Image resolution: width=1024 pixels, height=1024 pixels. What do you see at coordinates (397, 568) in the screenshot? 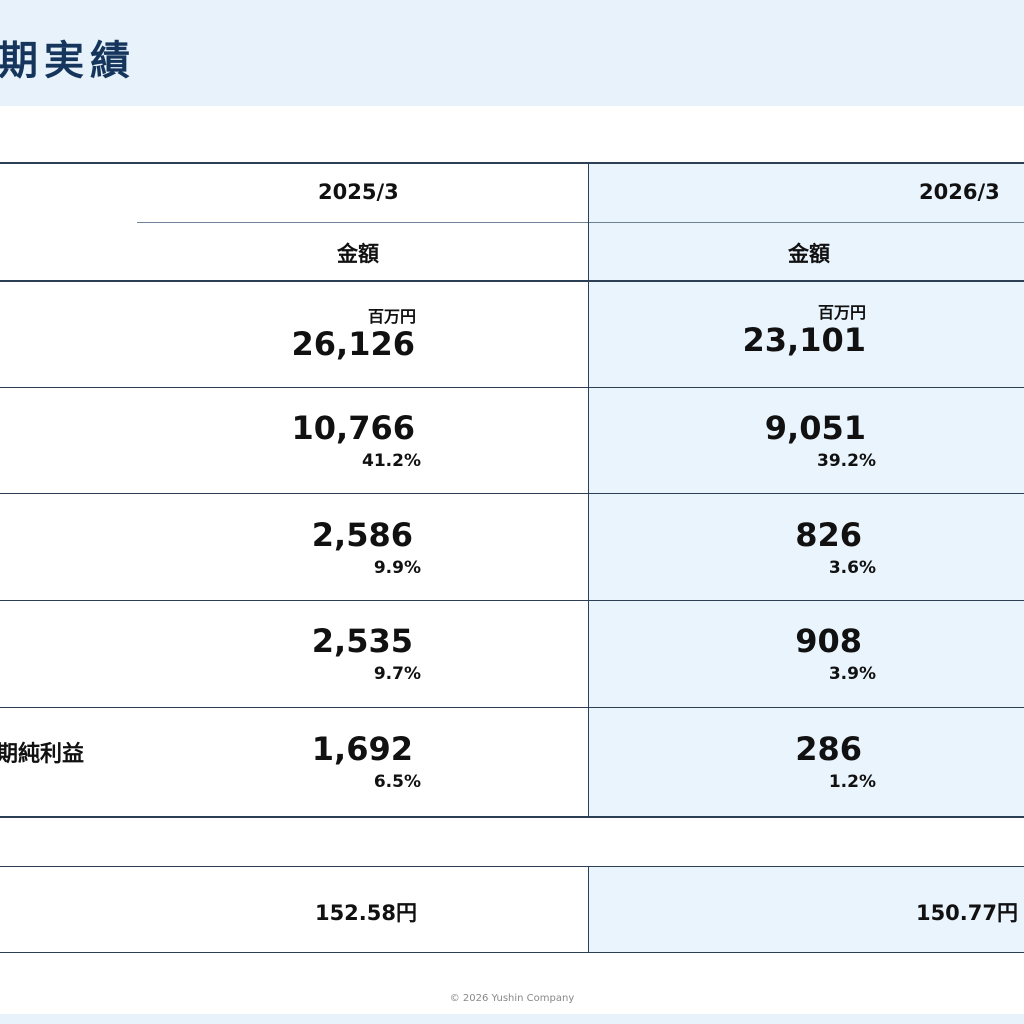
I see `row3-ratio-2025: 9.9%` at bounding box center [397, 568].